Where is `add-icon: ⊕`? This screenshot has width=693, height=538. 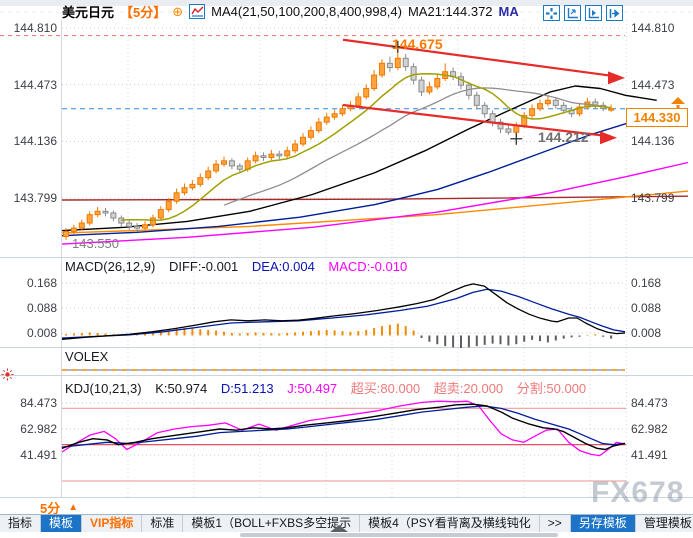 add-icon: ⊕ is located at coordinates (178, 11).